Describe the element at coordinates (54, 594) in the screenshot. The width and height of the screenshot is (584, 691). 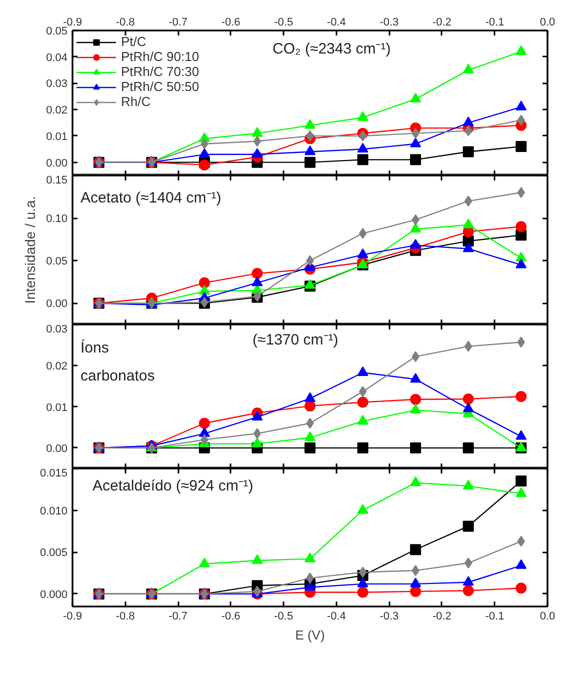
I see `y-tick-label: 0.000` at that location.